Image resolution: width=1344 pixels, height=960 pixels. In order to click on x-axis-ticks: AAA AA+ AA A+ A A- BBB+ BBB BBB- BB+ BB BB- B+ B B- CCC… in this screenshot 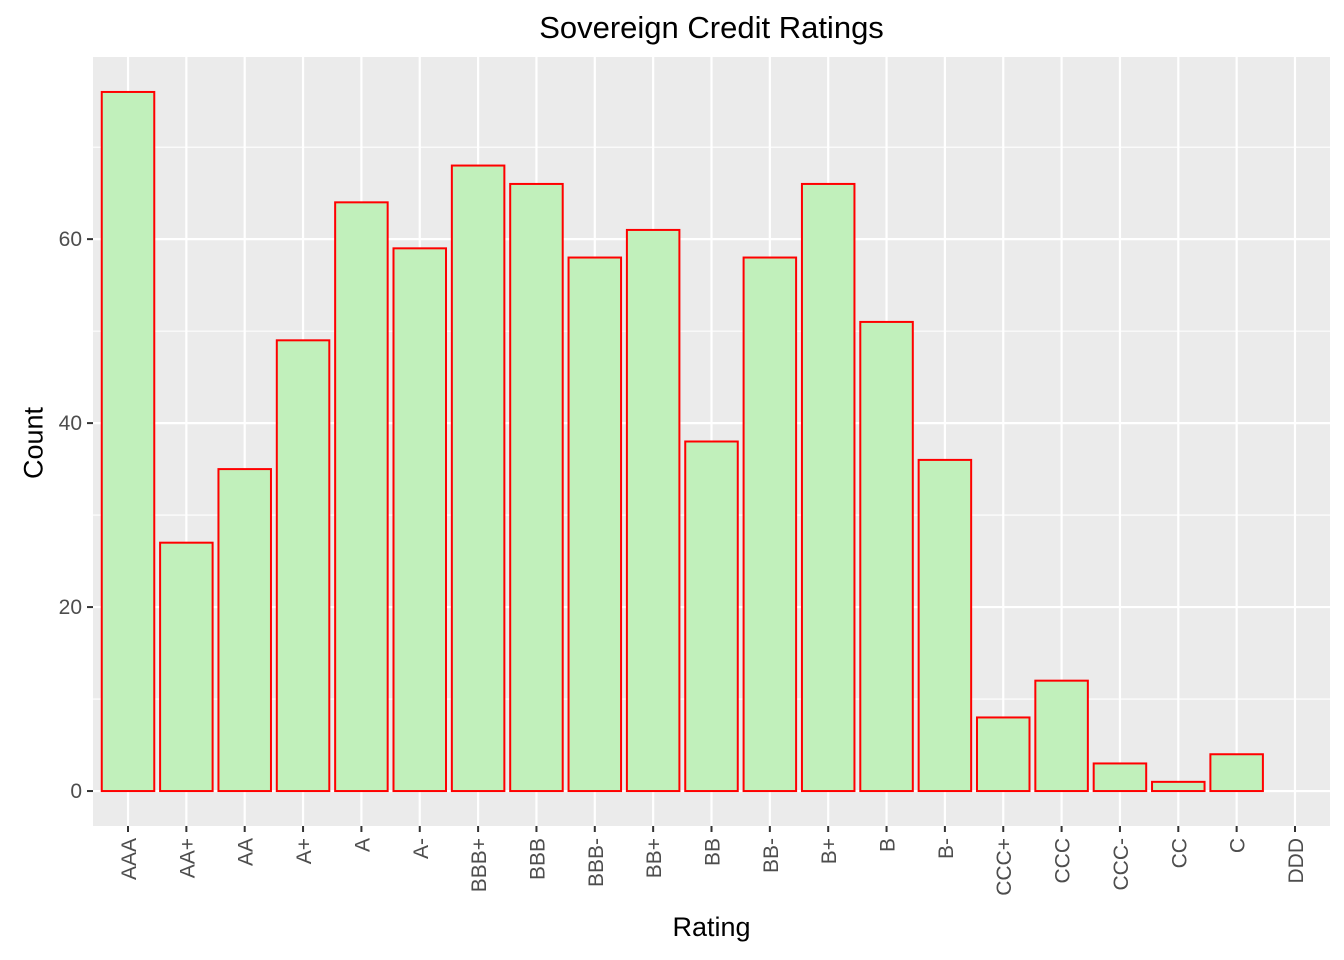, I will do `click(713, 861)`.